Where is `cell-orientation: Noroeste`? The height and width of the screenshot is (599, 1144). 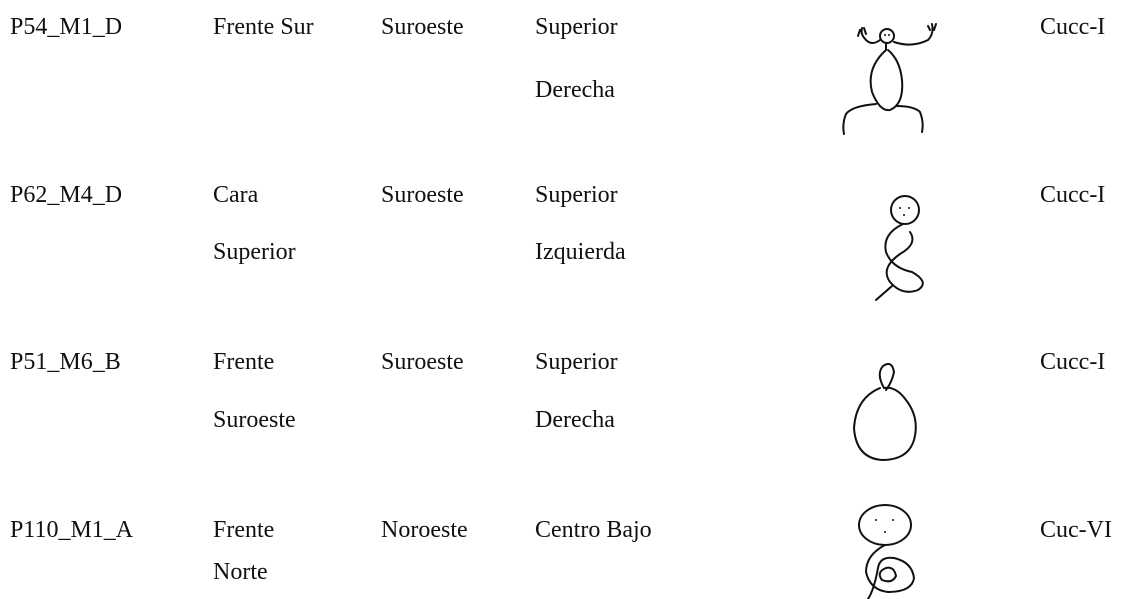
cell-orientation: Noroeste is located at coordinates (424, 530).